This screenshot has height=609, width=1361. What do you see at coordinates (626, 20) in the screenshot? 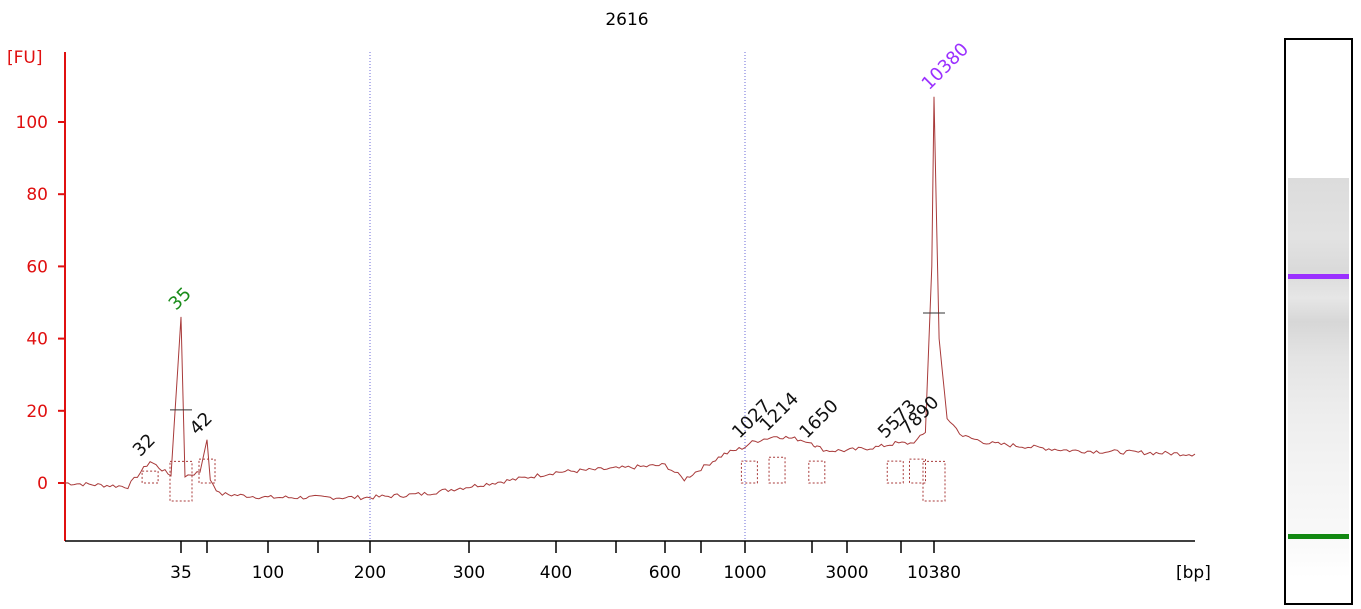
I see `chart-title: 2616` at bounding box center [626, 20].